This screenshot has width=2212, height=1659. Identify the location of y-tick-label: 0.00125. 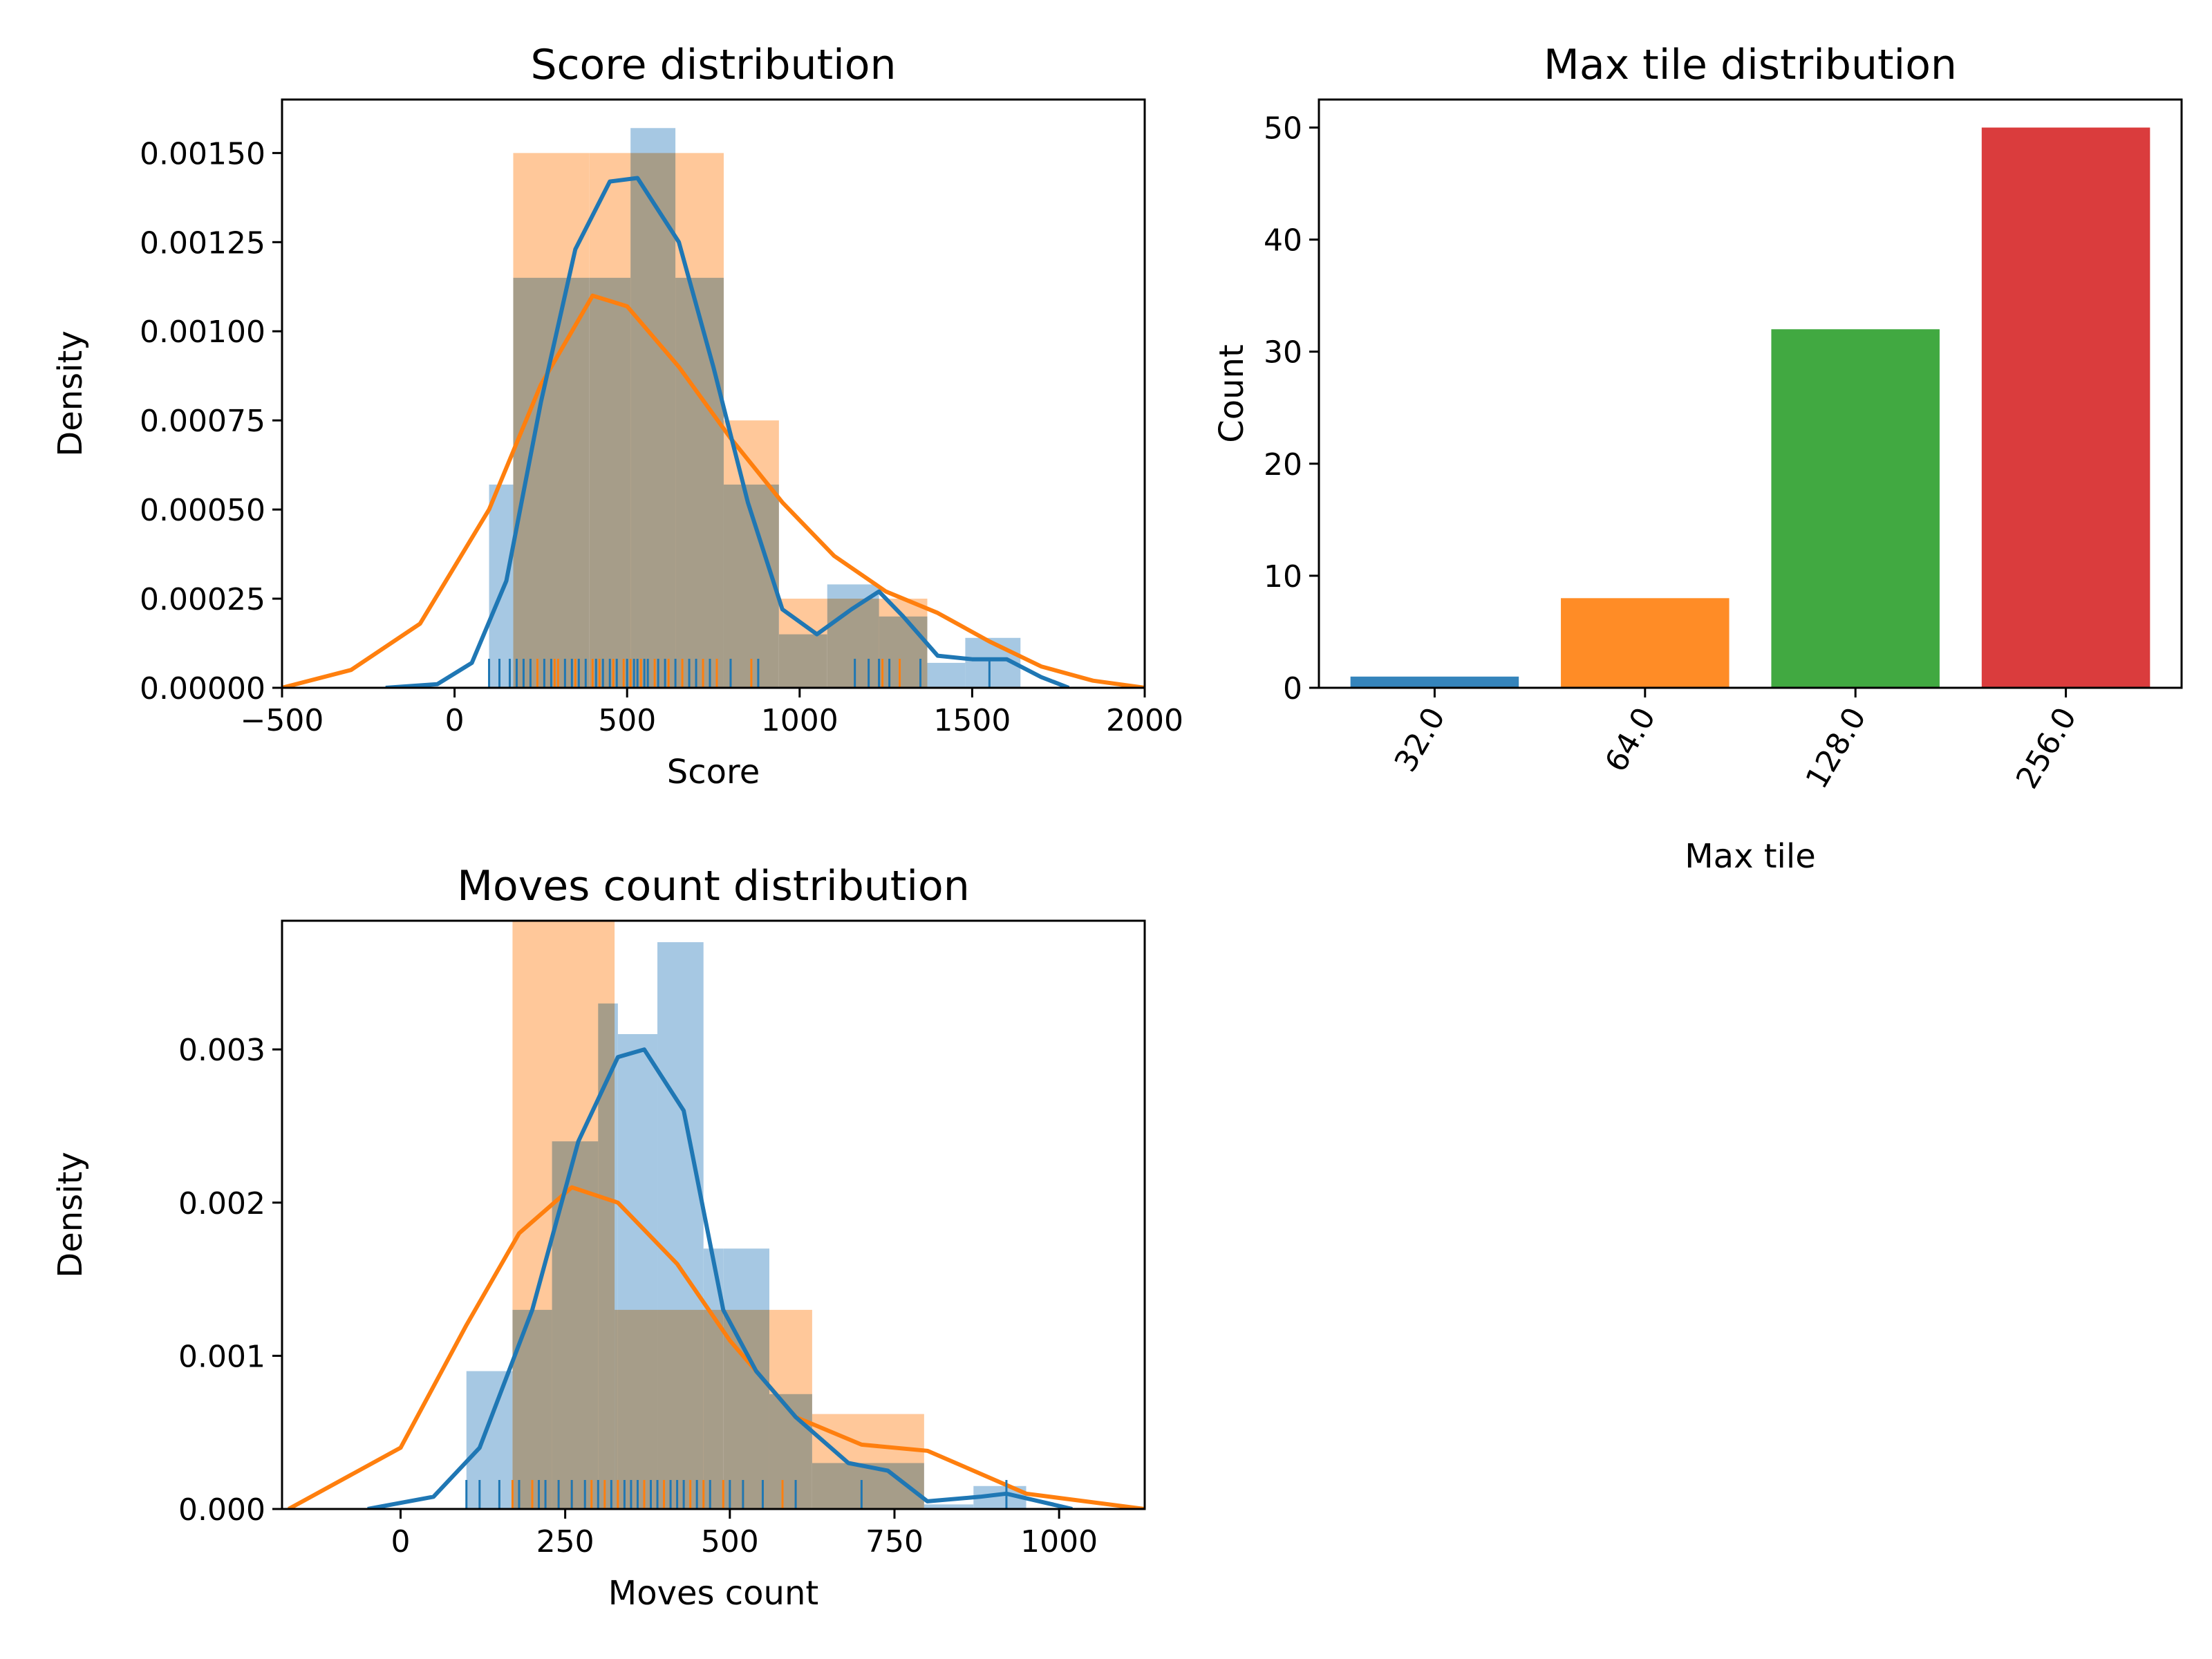
(202, 243).